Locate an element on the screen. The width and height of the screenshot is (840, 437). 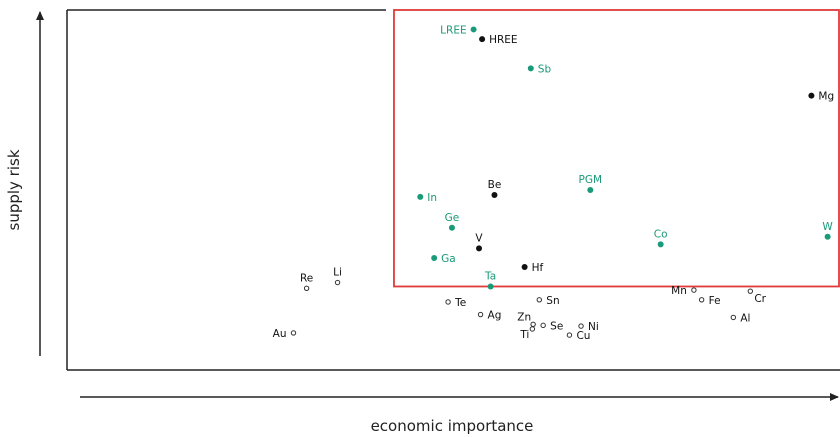
data-point-au: Au is located at coordinates (285, 334).